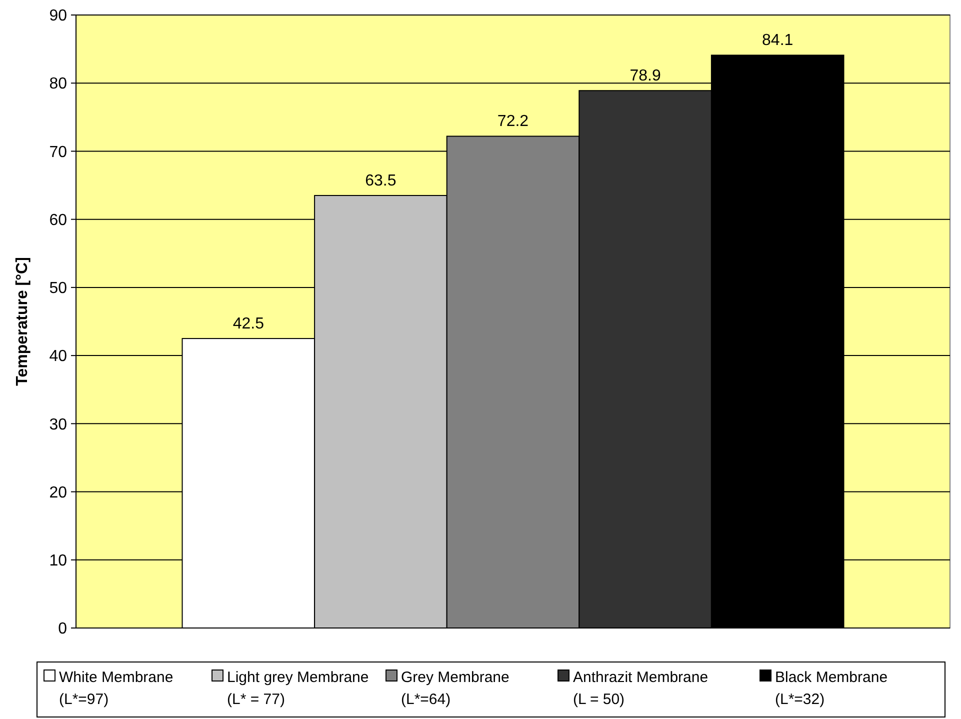  I want to click on y-tick-label: 30, so click(58, 425).